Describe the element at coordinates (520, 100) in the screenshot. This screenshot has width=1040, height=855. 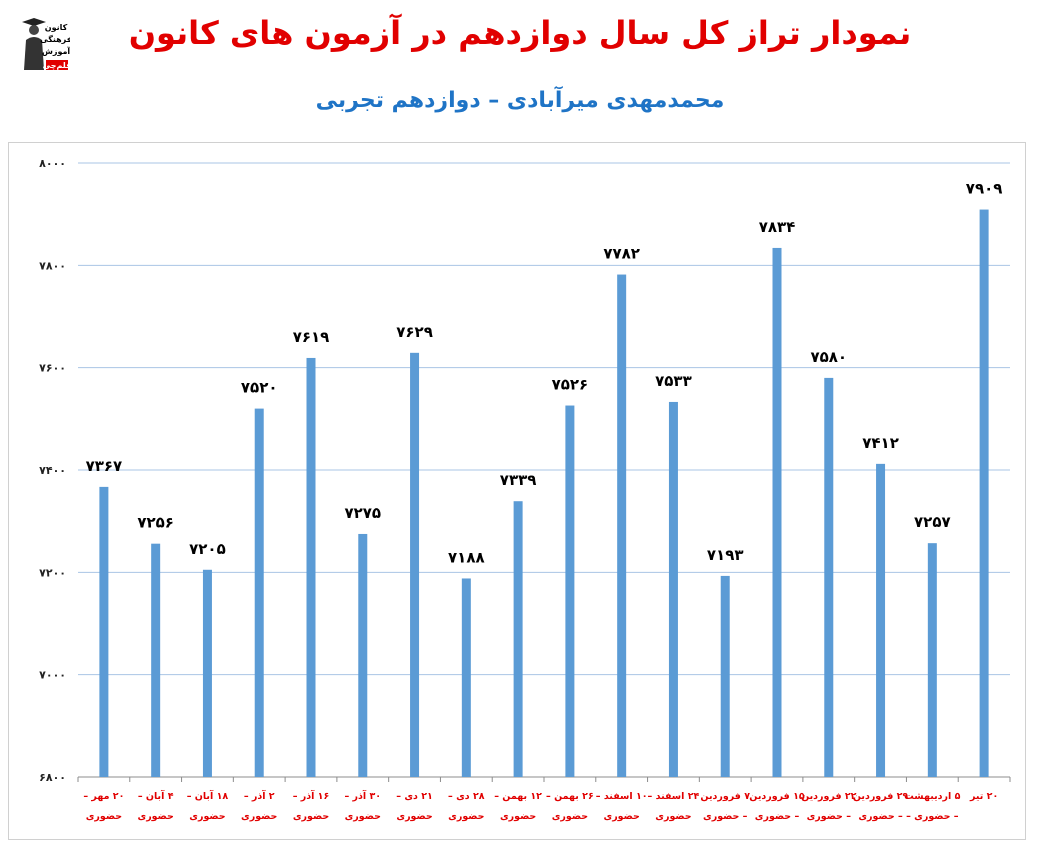
I see `chart-subtitle: محمدمهدی میرآبادی – دوازدهم تجربی` at that location.